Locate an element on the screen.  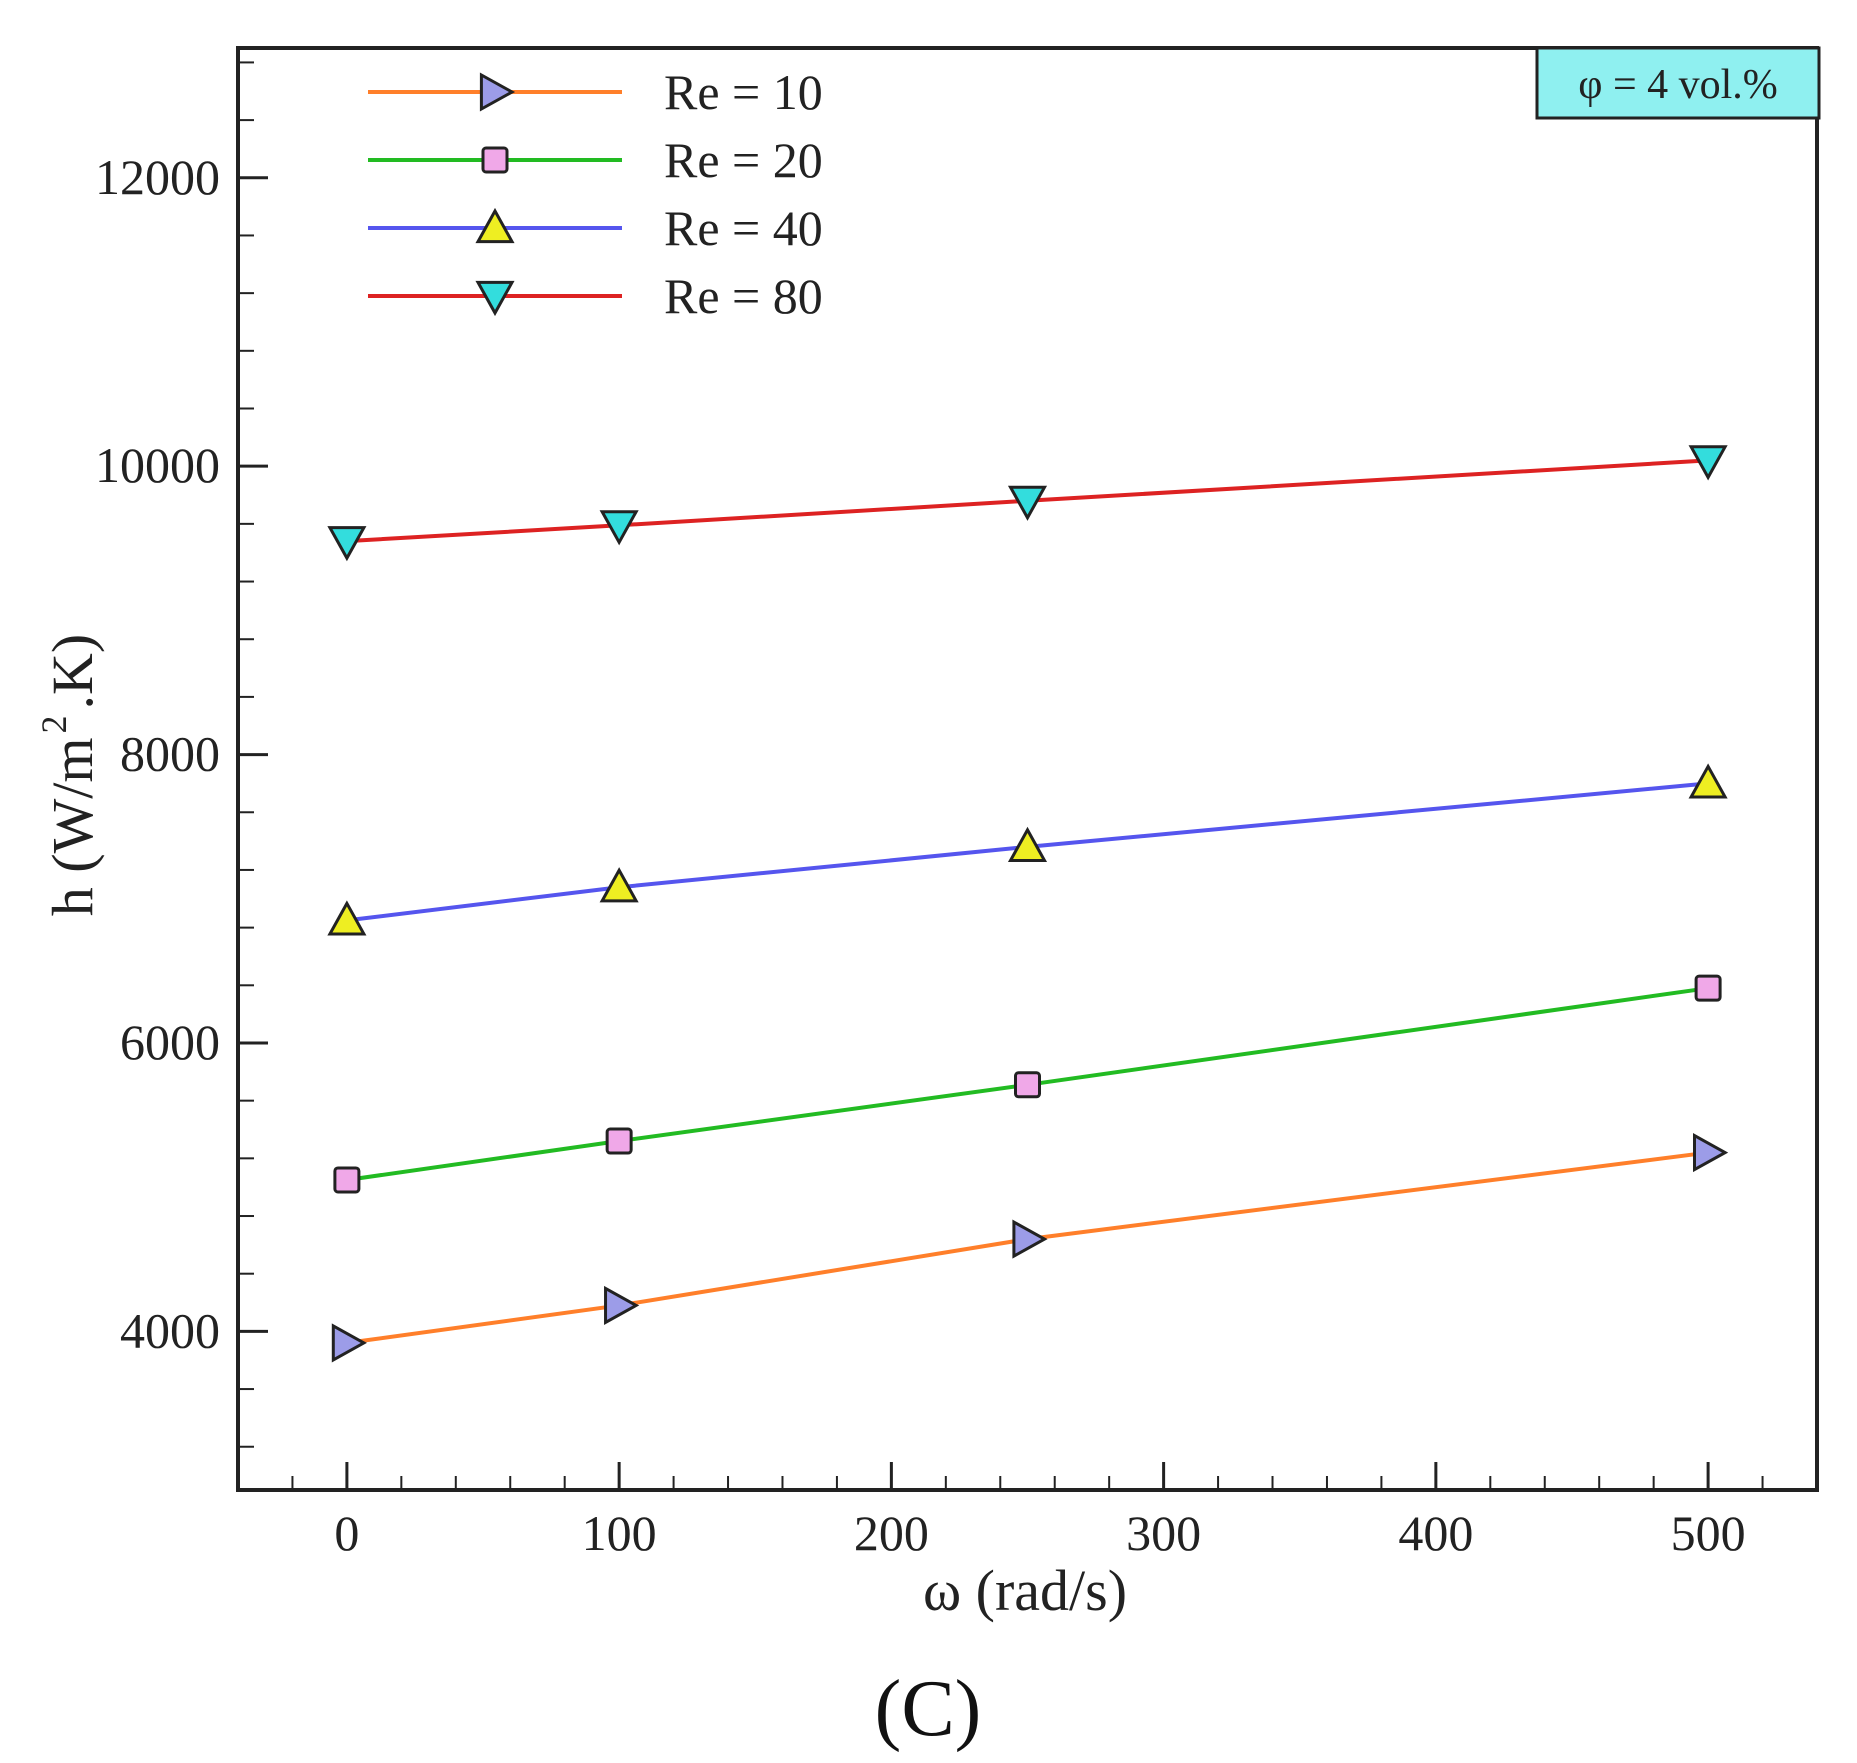
x-tick-label: 400 is located at coordinates (1435, 1533).